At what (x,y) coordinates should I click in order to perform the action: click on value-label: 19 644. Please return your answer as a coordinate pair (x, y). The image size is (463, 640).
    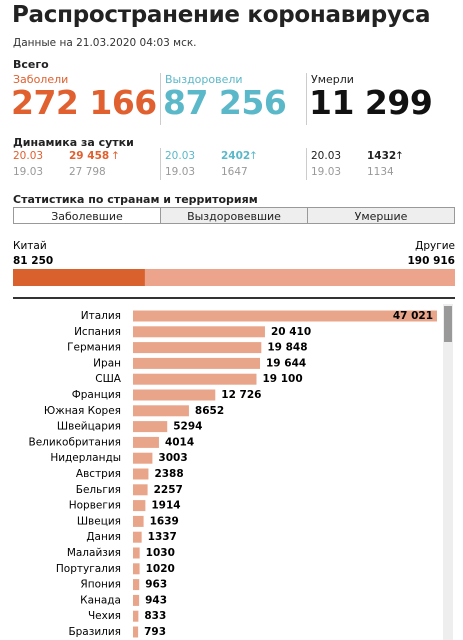
    Looking at the image, I should click on (286, 363).